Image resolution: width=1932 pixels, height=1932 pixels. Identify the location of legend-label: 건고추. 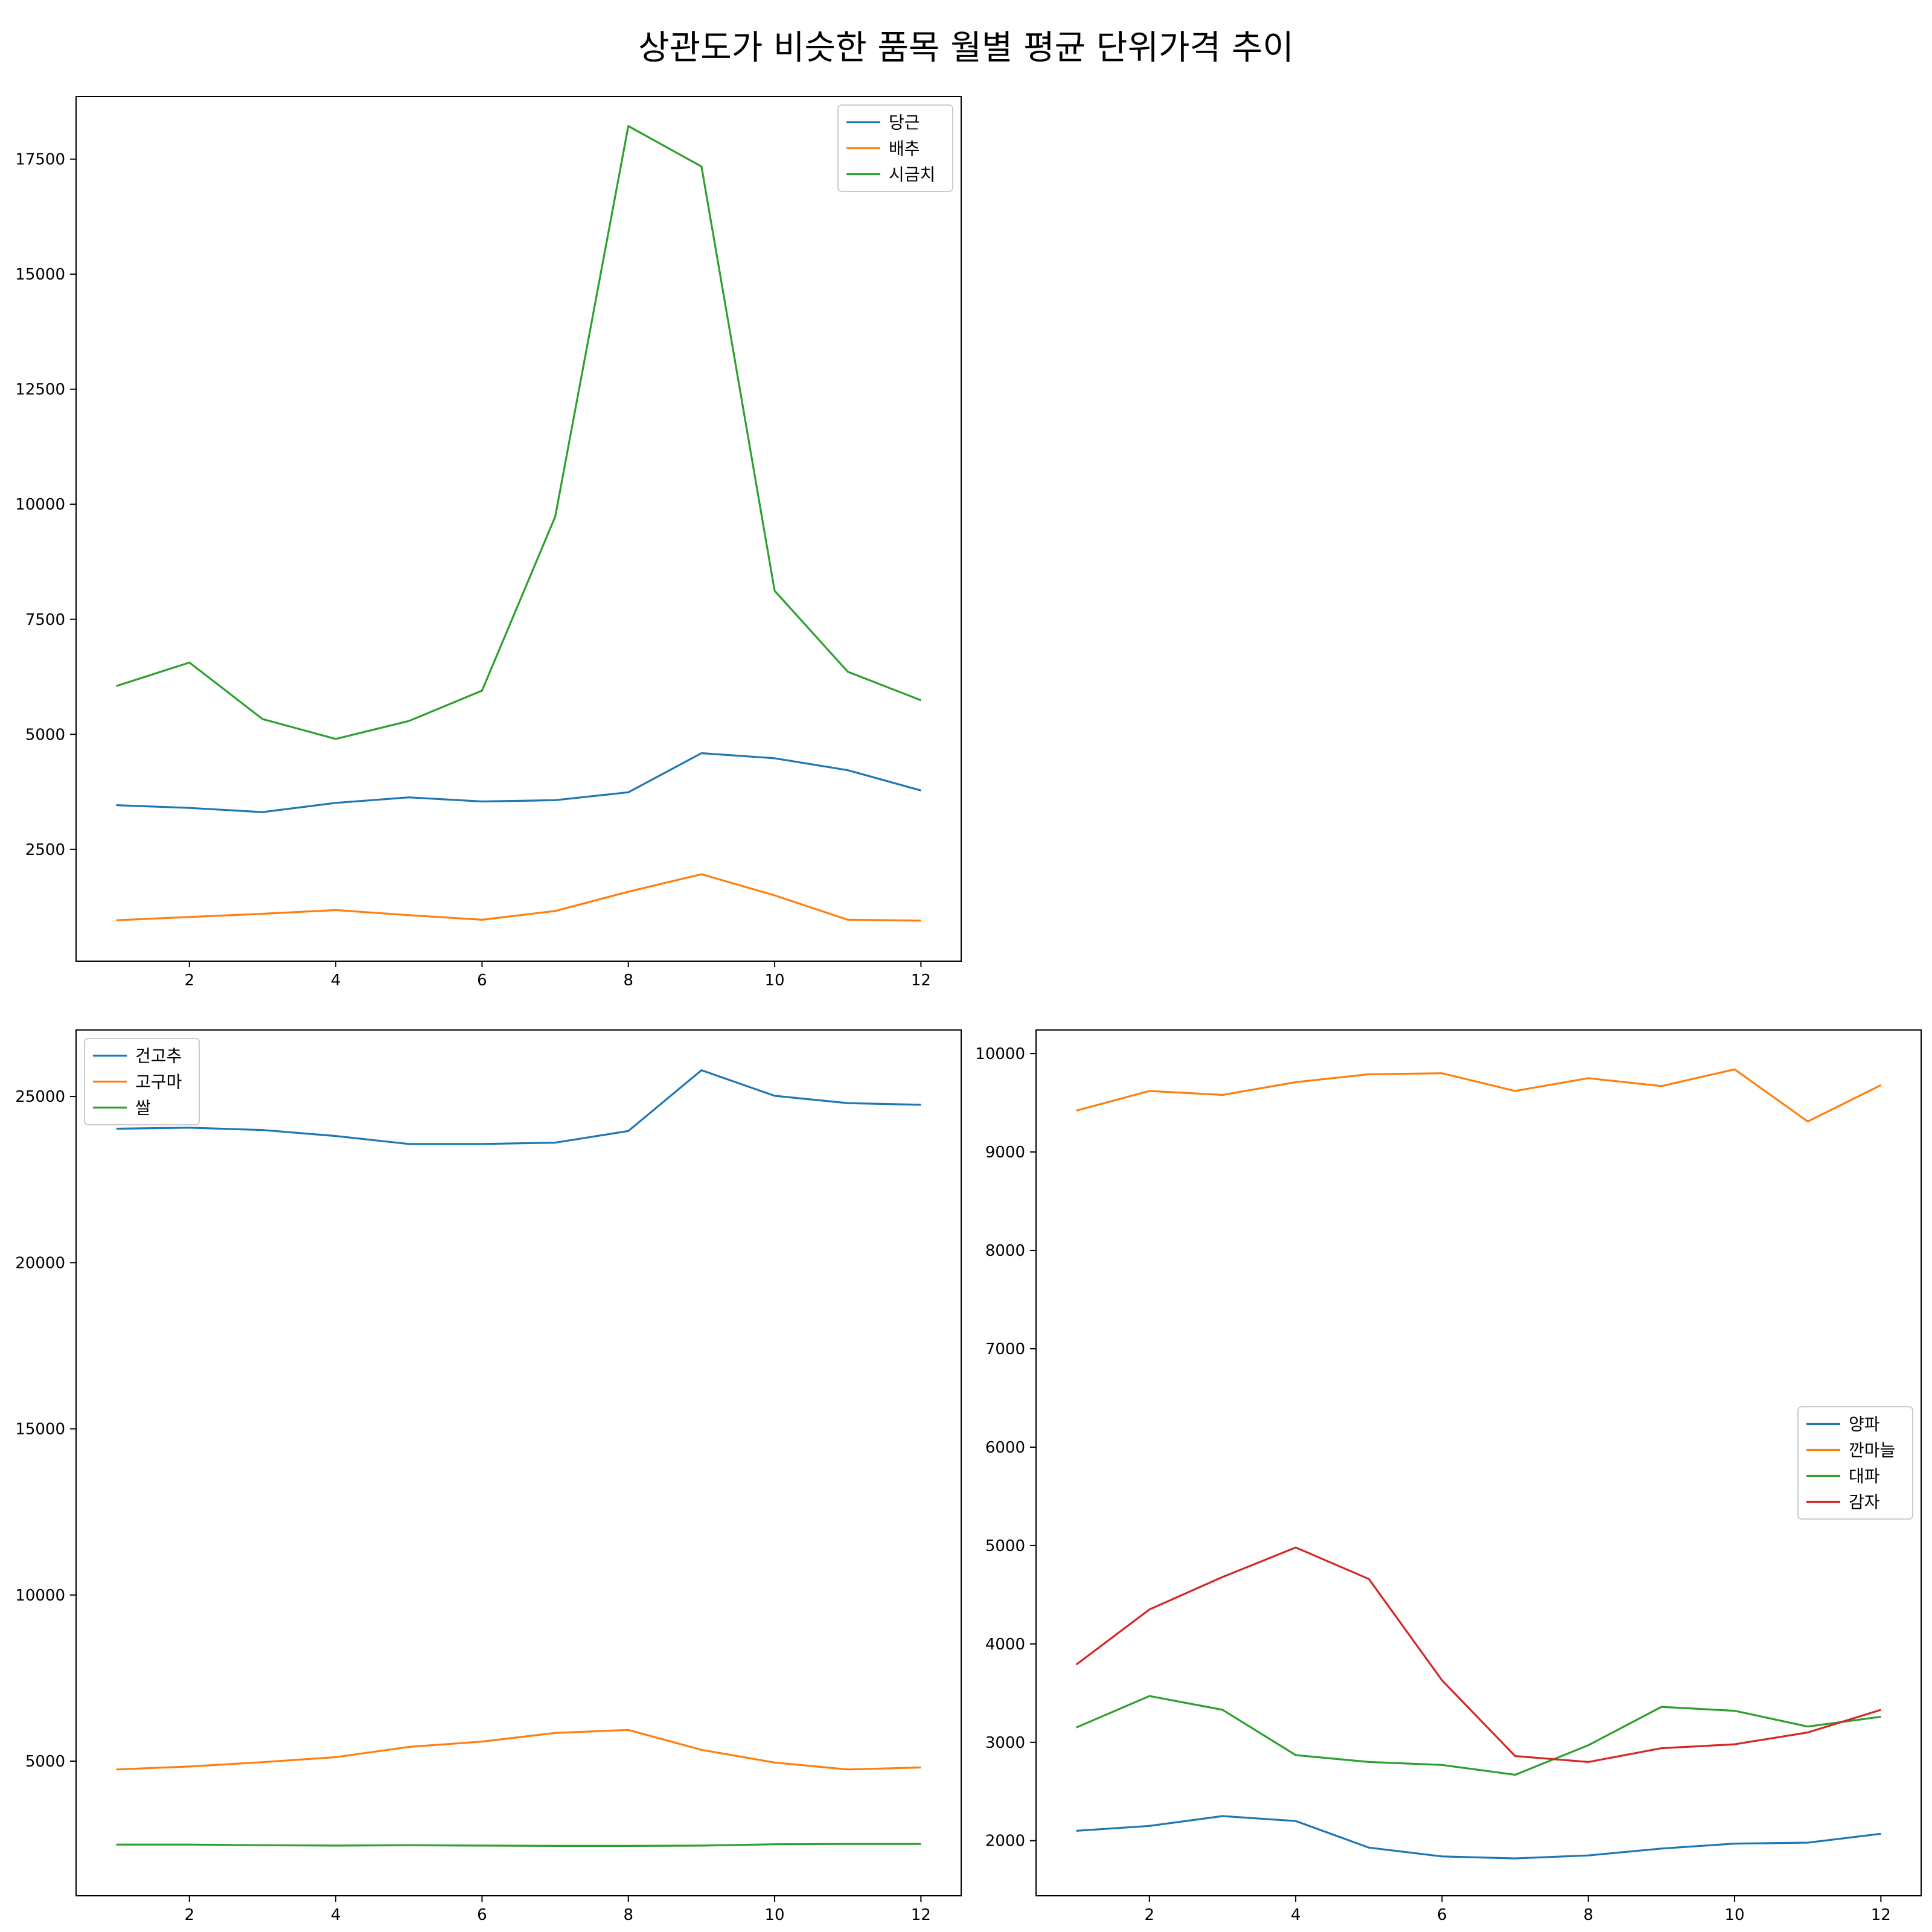
(158, 1056).